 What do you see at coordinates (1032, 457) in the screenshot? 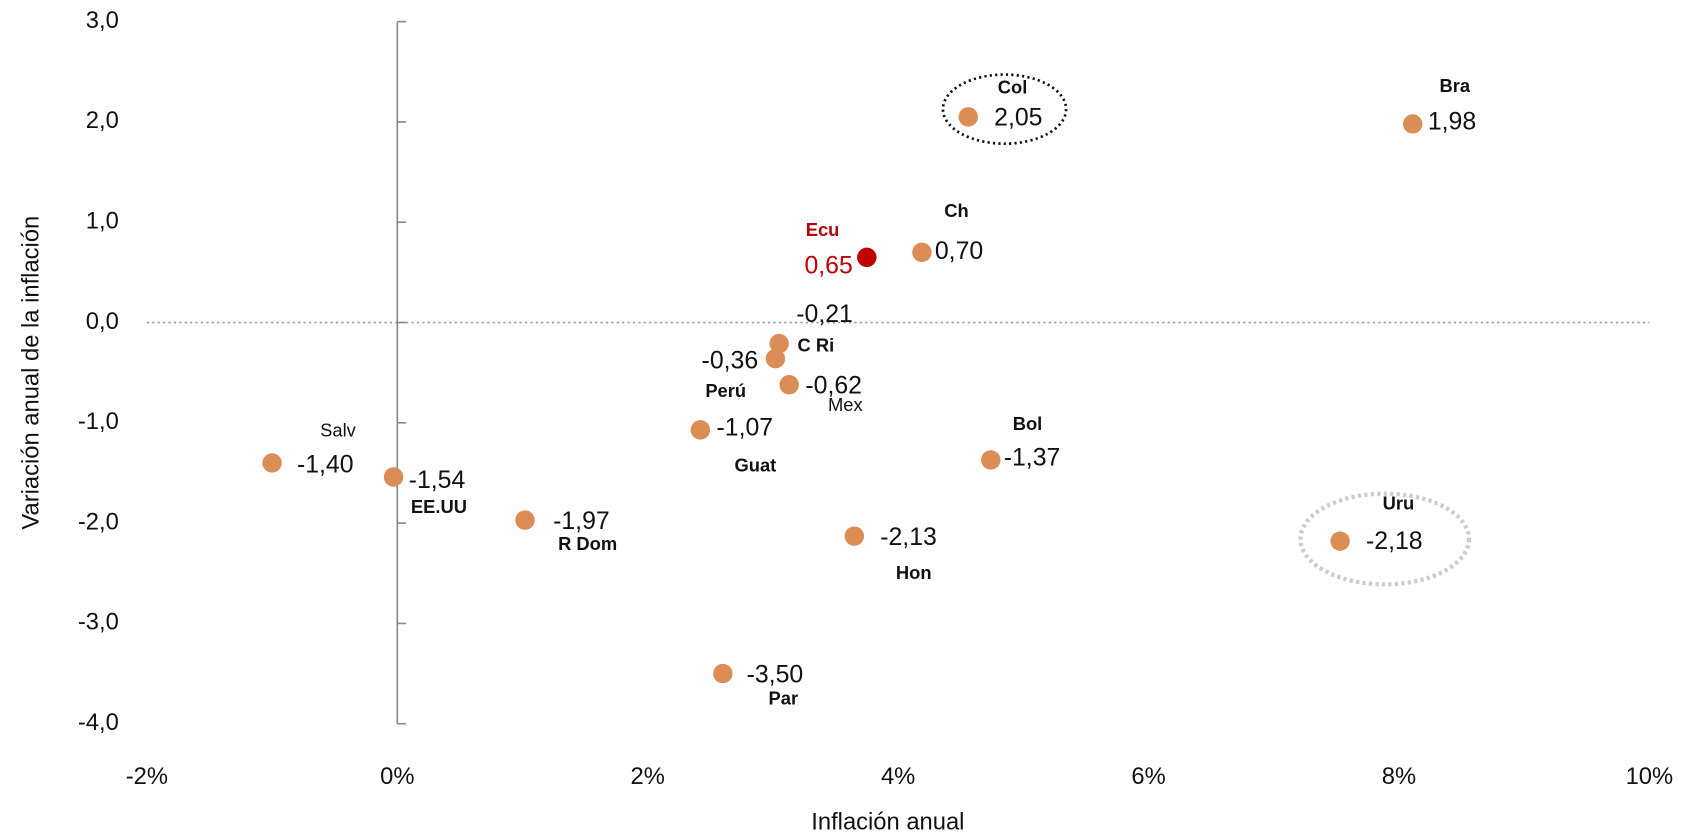
I see `value-label: -1,37` at bounding box center [1032, 457].